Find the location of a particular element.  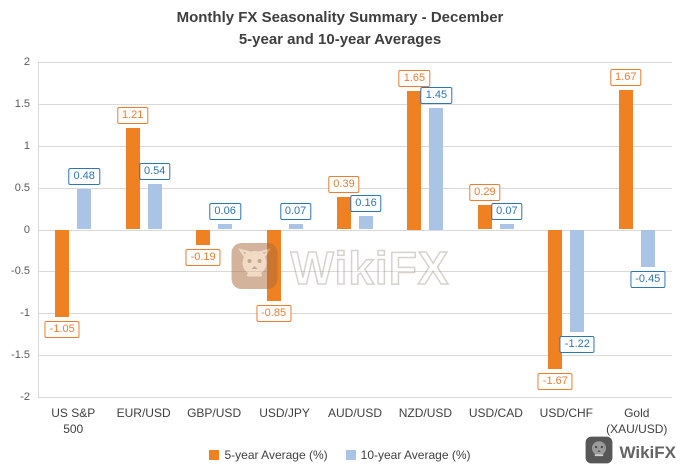

bar-5yr-gold-(xau/usd) is located at coordinates (625, 159).